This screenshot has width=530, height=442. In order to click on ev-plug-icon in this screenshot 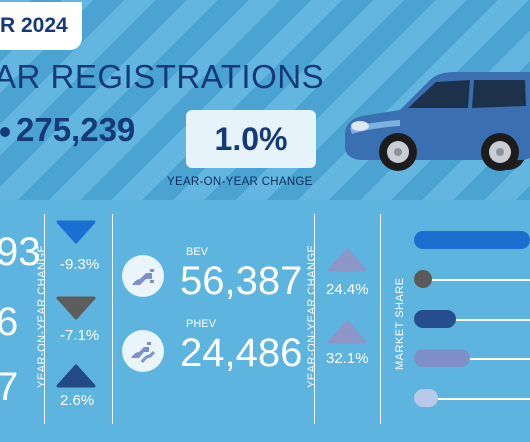, I will do `click(143, 276)`.